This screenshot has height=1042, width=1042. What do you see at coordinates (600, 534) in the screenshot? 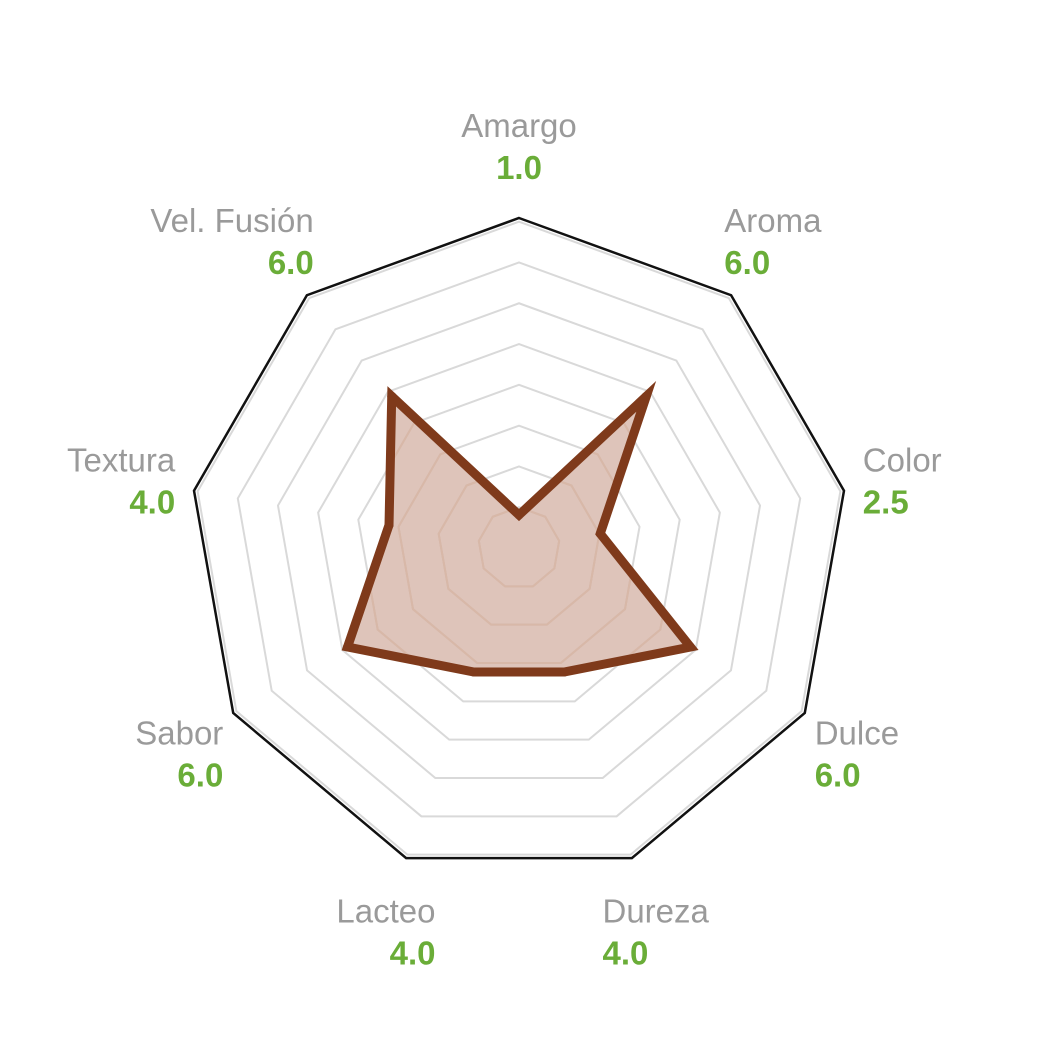
I see `data-point-color` at bounding box center [600, 534].